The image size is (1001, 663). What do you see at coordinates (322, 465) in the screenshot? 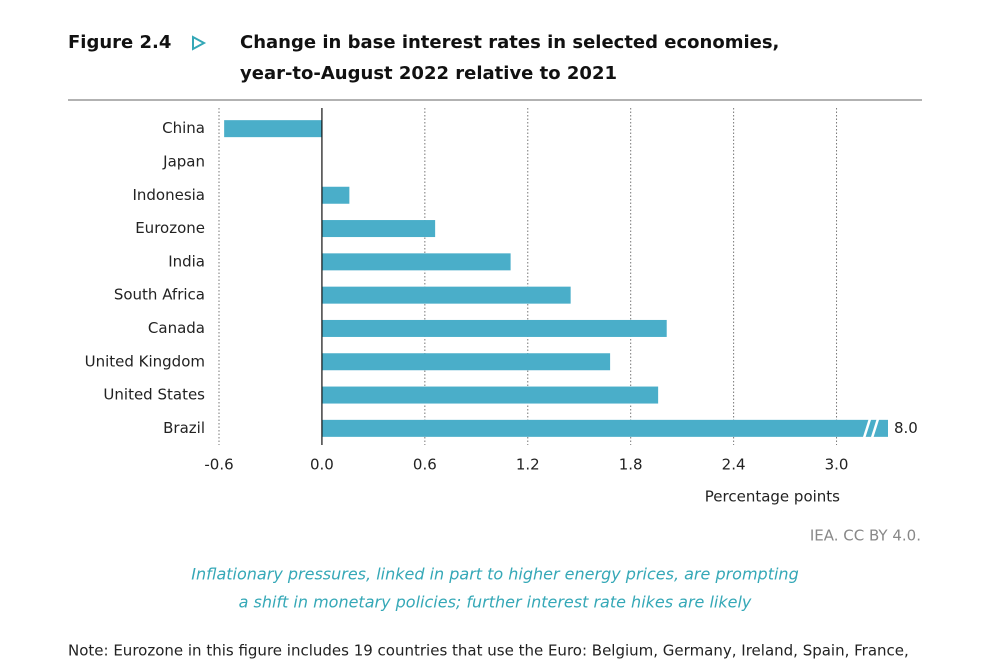
I see `x-tick-label: 0.0` at bounding box center [322, 465].